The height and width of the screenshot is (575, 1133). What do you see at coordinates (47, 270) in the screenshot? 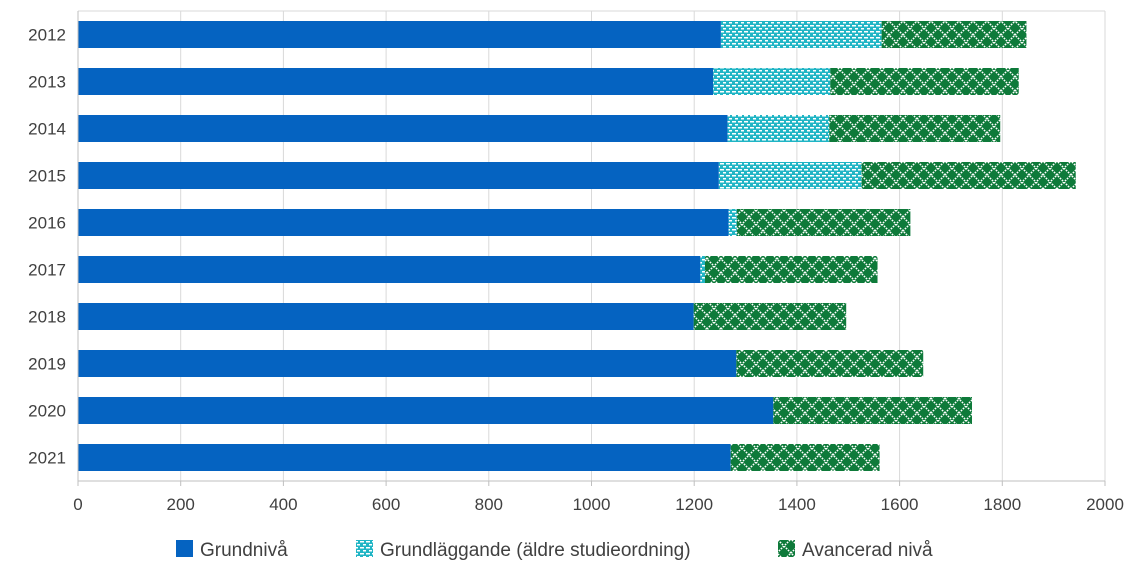
I see `y-tick-label: 2017` at bounding box center [47, 270].